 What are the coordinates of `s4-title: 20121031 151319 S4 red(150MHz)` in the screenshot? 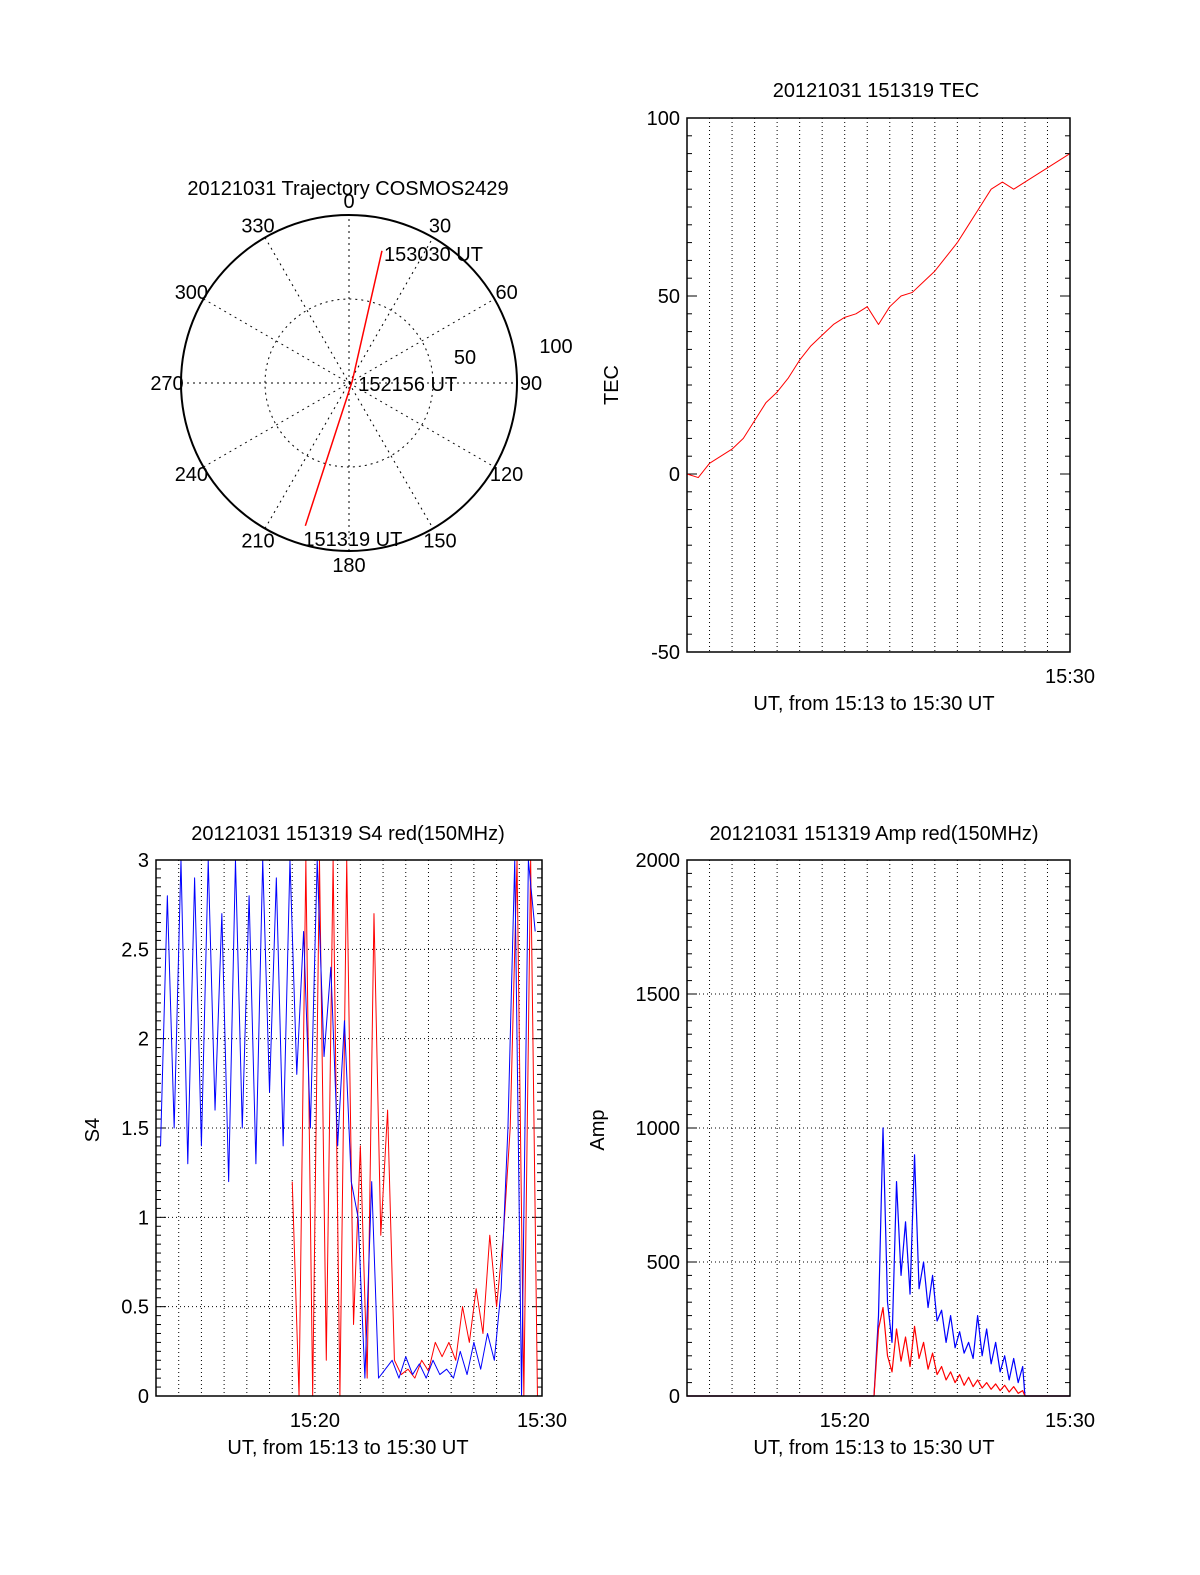 It's located at (348, 834).